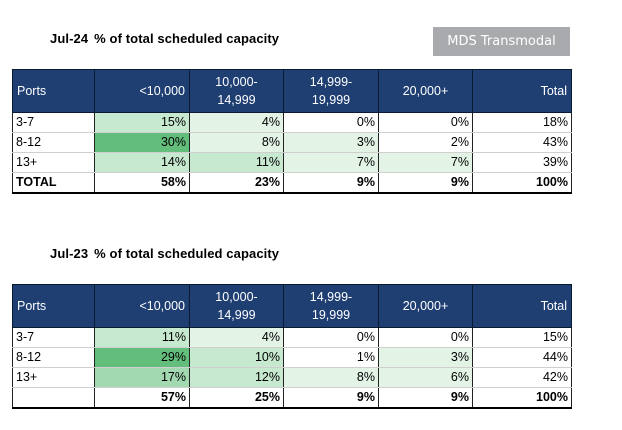 This screenshot has width=622, height=430. I want to click on cell: 1%, so click(331, 357).